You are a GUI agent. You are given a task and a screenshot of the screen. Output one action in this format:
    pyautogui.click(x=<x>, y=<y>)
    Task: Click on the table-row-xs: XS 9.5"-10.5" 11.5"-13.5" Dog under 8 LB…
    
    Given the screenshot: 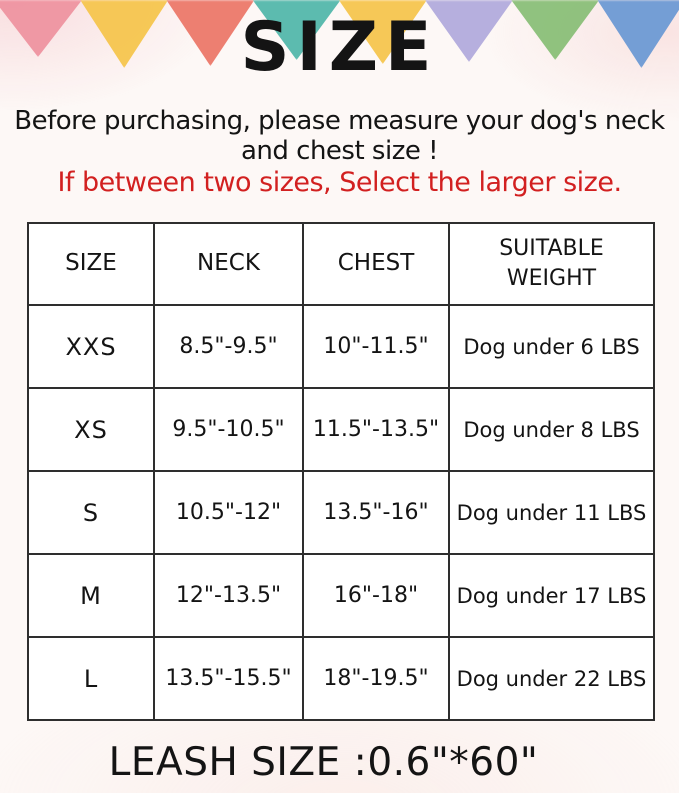 What is the action you would take?
    pyautogui.click(x=341, y=429)
    